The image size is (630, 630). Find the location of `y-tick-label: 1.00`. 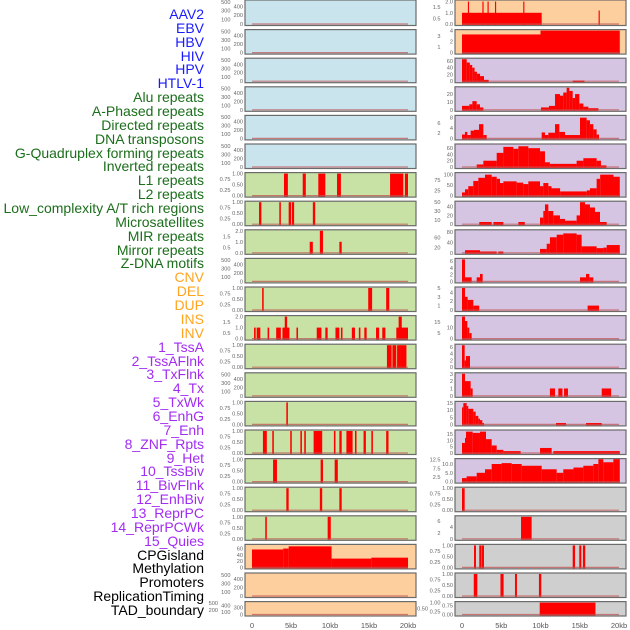

y-tick-label: 1.00 is located at coordinates (237, 489).